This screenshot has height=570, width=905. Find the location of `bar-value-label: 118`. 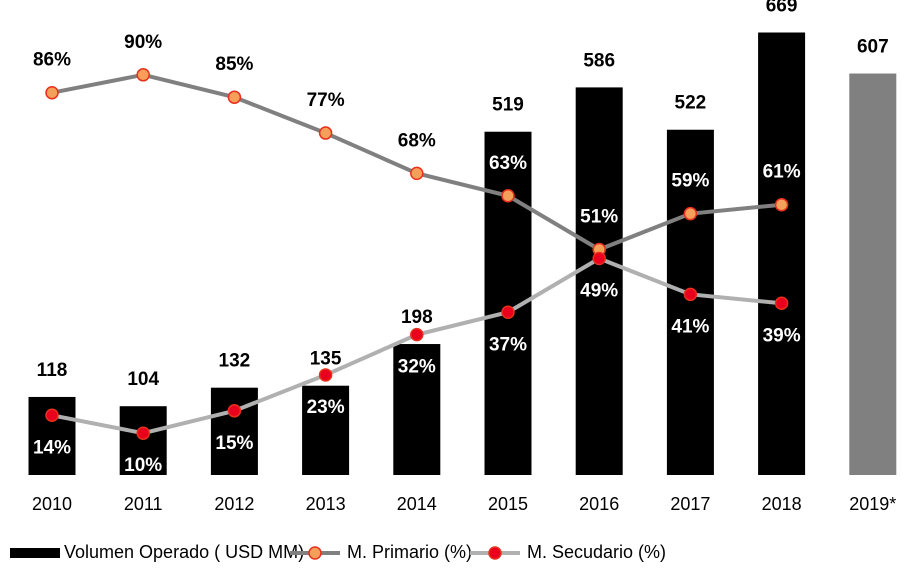

bar-value-label: 118 is located at coordinates (52, 370).